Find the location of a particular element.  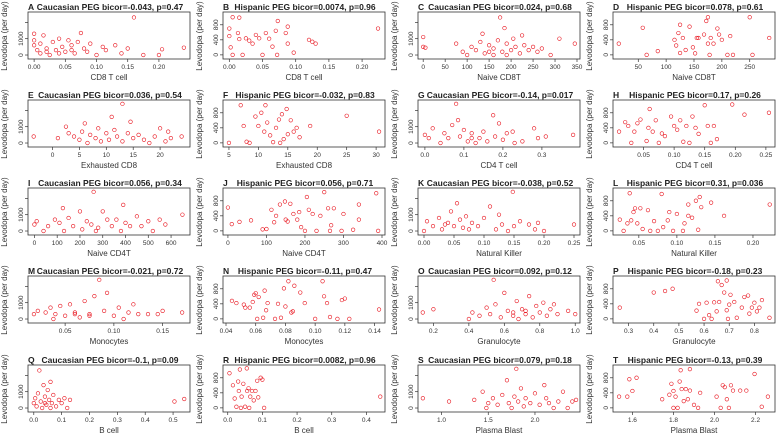

x-tick-label: 600 is located at coordinates (171, 243).